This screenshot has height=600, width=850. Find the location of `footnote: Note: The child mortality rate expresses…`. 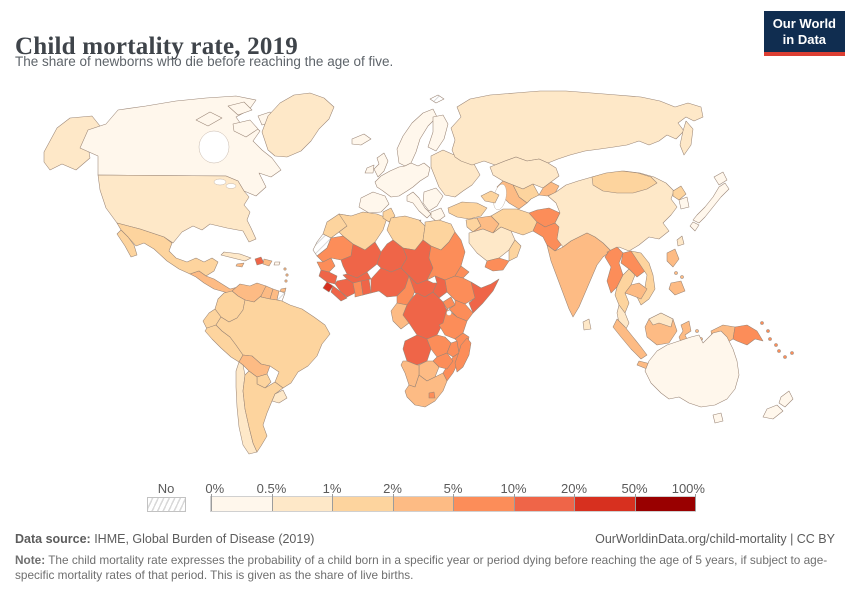

footnote: Note: The child mortality rate expresses… is located at coordinates (422, 567).